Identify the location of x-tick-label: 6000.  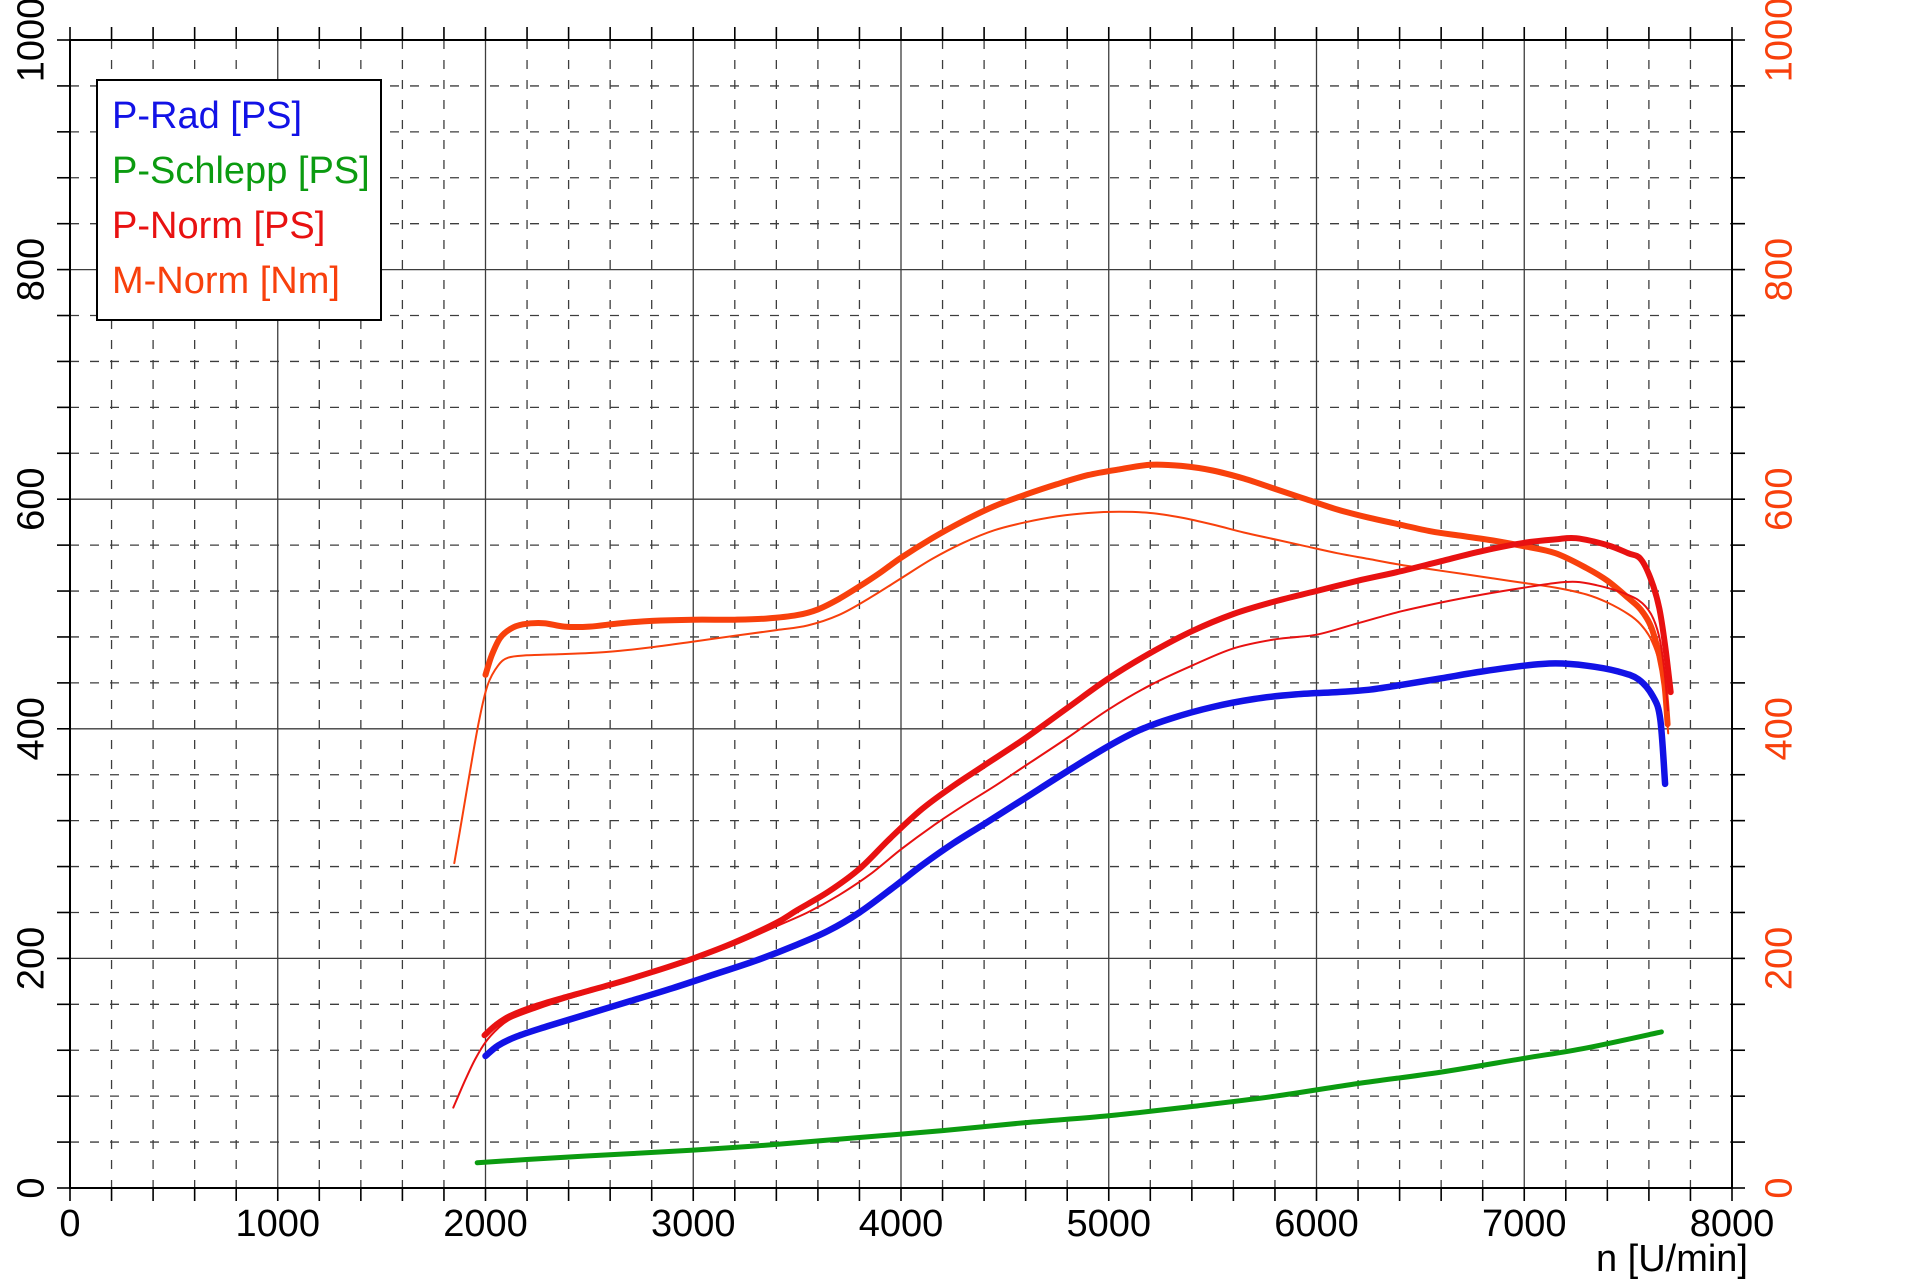
(1316, 1224).